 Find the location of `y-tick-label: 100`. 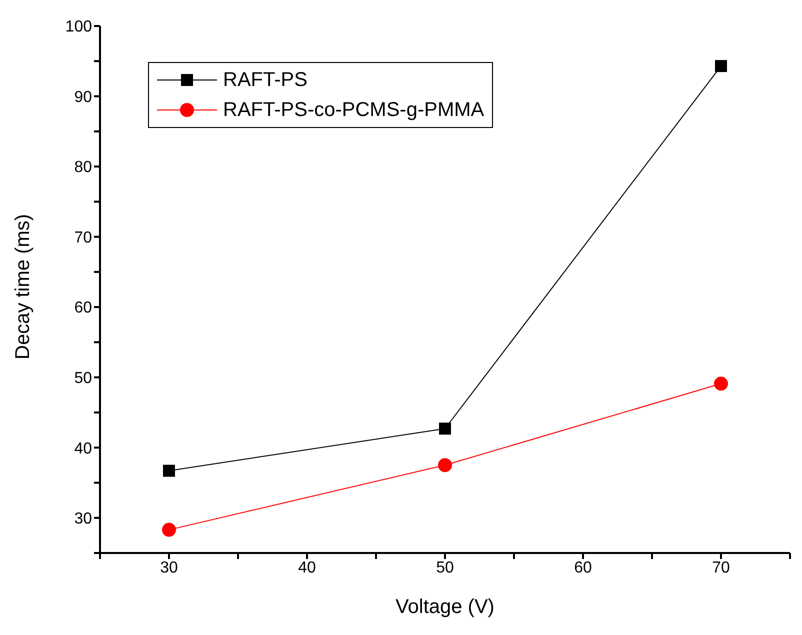

y-tick-label: 100 is located at coordinates (78, 27).